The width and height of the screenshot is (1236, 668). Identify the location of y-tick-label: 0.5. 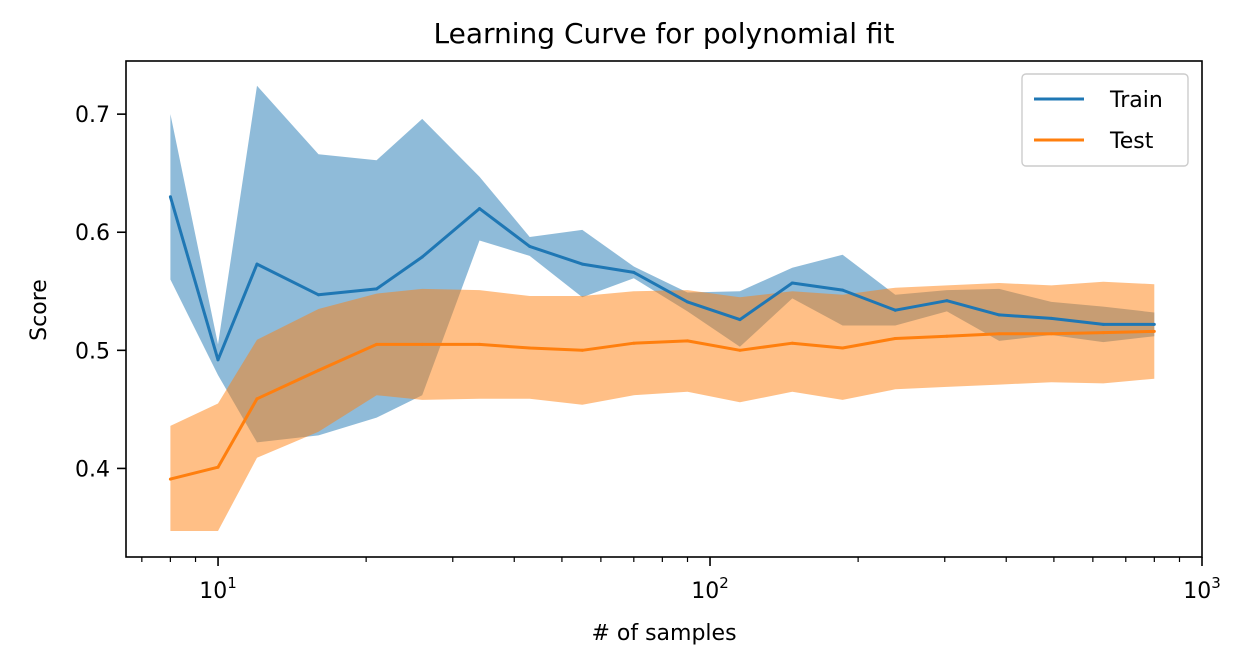
(92, 351).